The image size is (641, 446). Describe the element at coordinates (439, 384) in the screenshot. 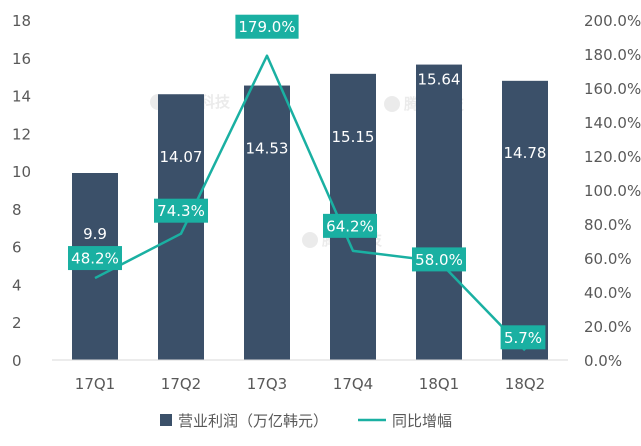

I see `x-tick-label: 18Q1` at that location.